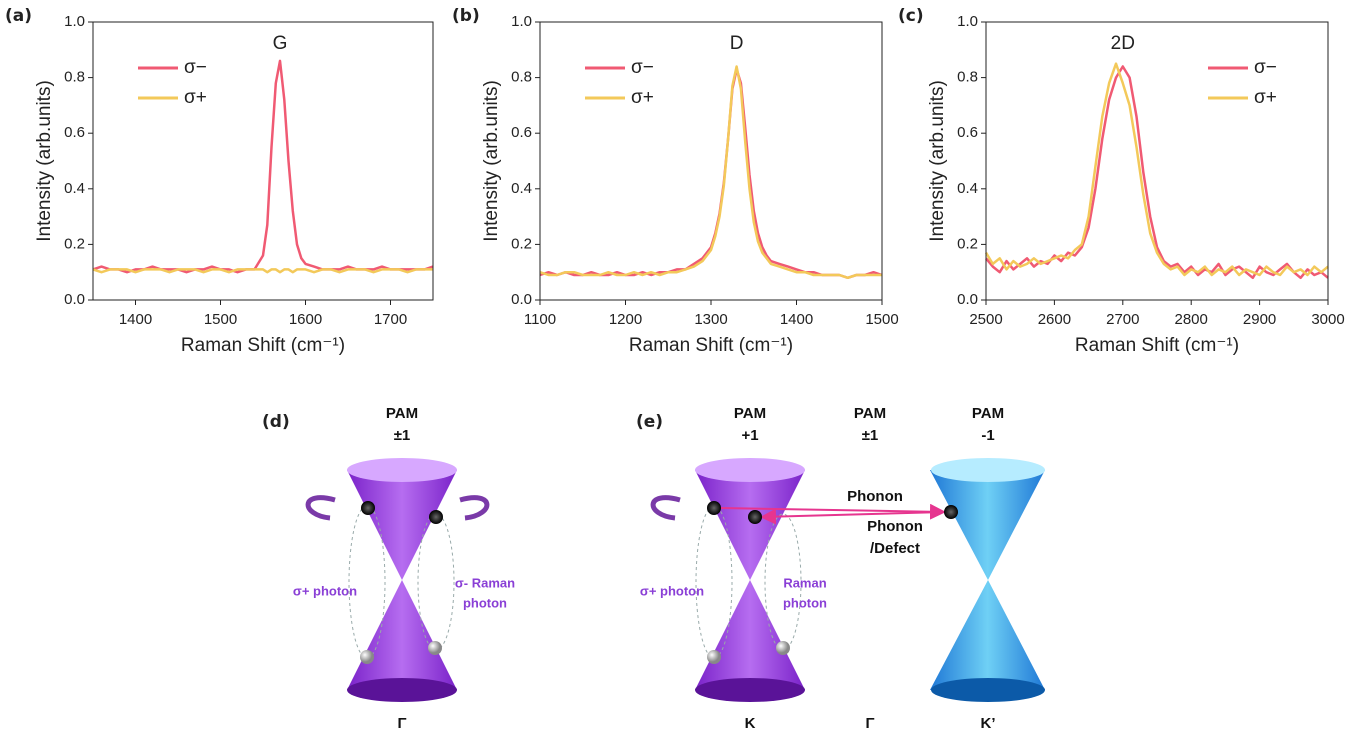 The image size is (1363, 737). What do you see at coordinates (276, 422) in the screenshot?
I see `panel-label: (d)` at bounding box center [276, 422].